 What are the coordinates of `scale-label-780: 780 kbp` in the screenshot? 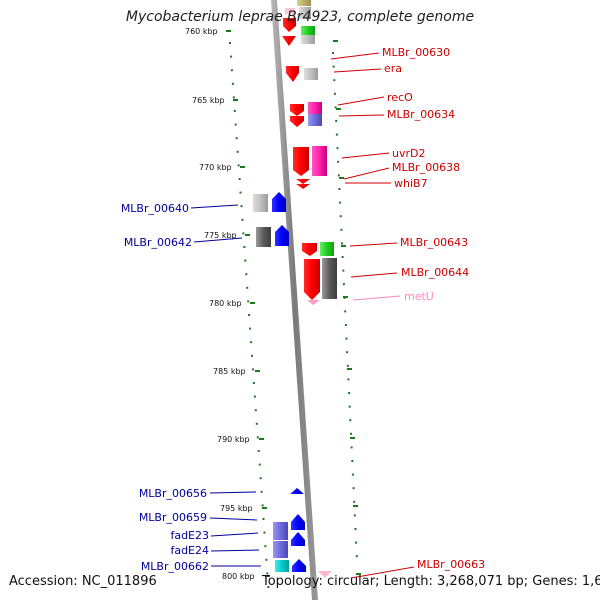 It's located at (225, 303).